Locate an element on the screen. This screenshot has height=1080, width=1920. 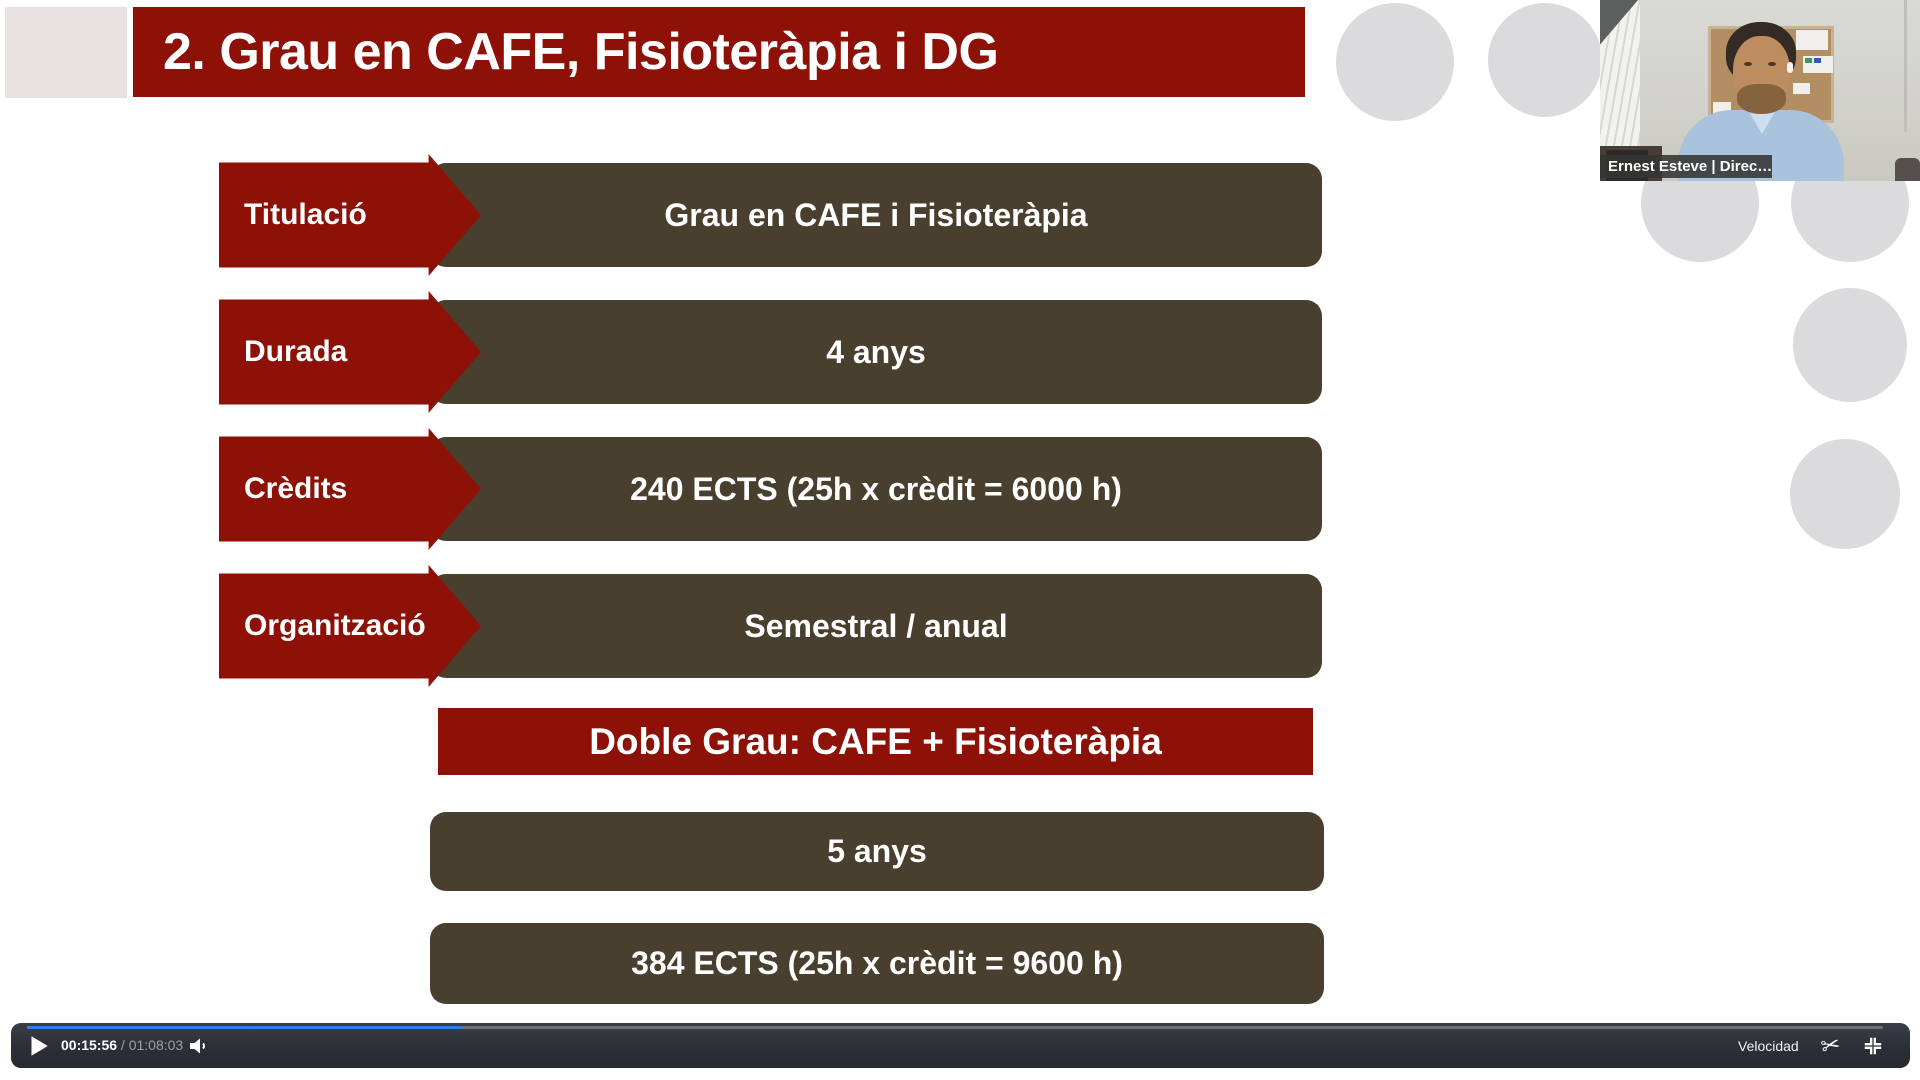
play-icon is located at coordinates (39, 1046).